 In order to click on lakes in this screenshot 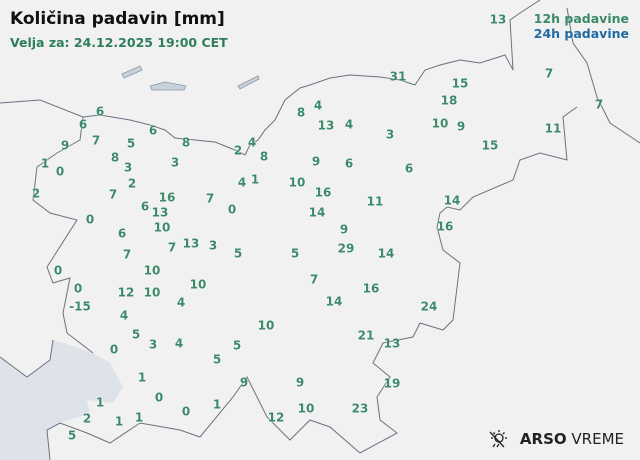, I will do `click(190, 78)`.